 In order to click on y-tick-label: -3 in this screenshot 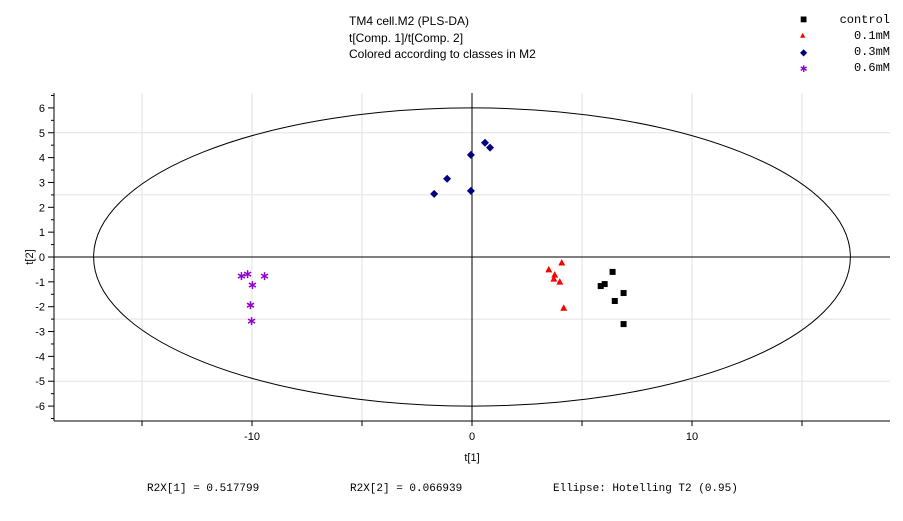, I will do `click(40, 333)`.